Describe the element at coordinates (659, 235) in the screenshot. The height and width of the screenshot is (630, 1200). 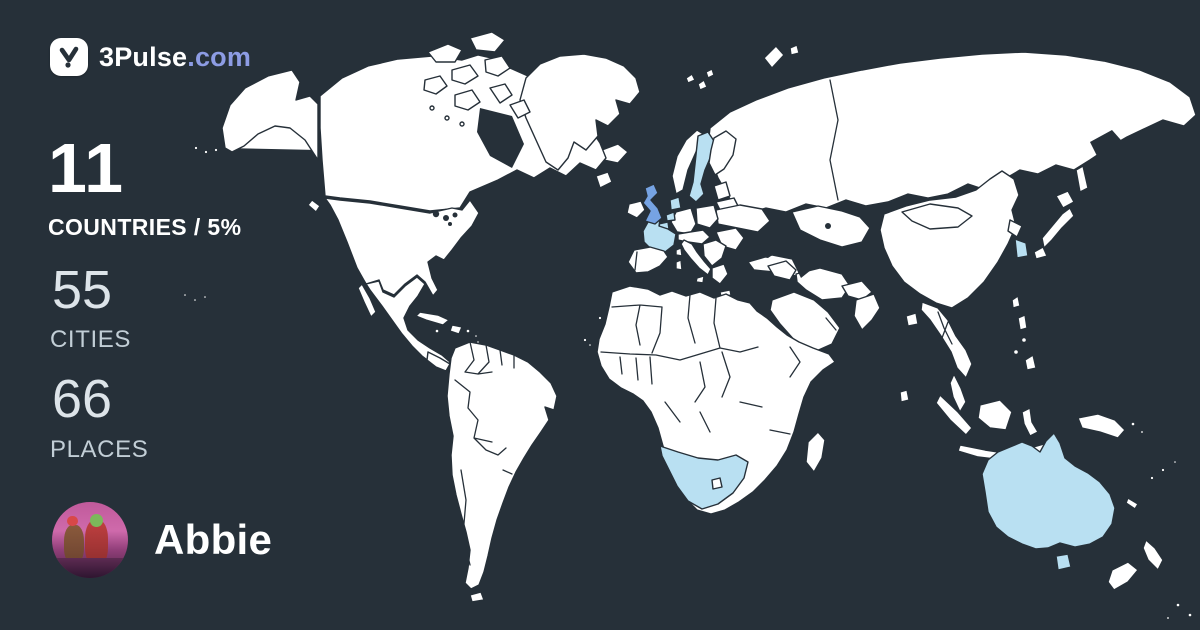
I see `country-france` at that location.